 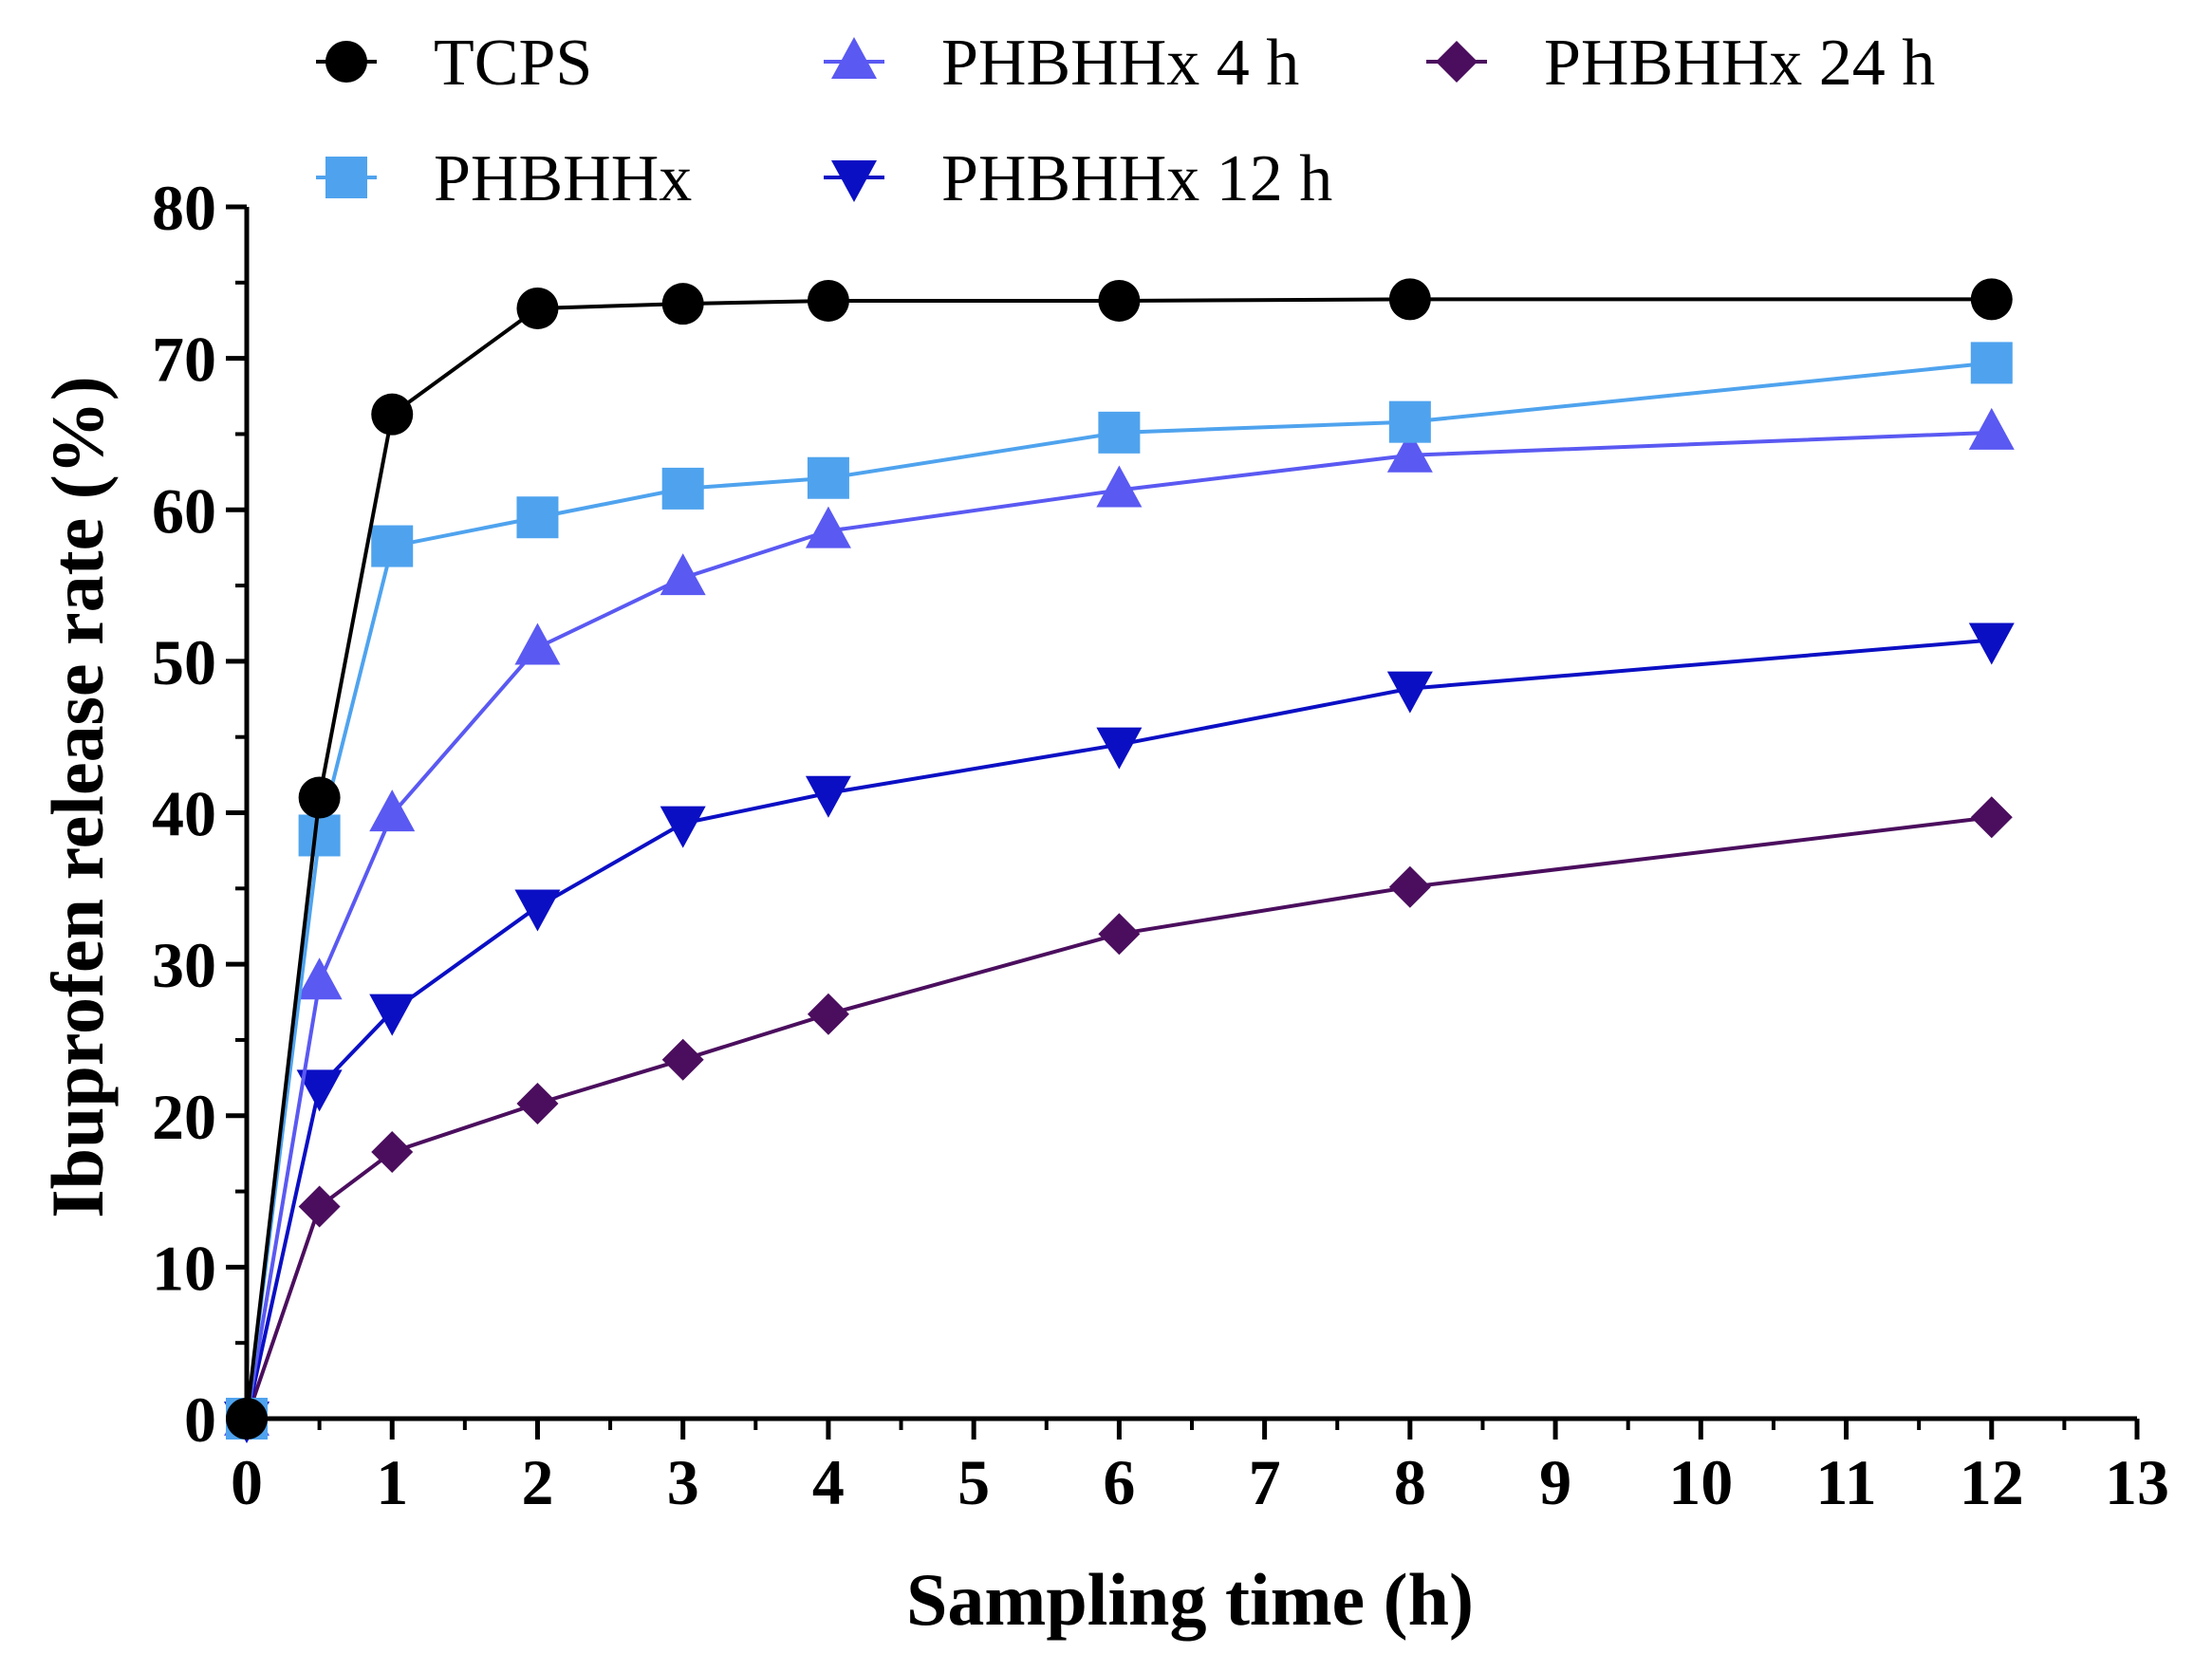 I want to click on legend-item-phbhhx-24-h: PHBHHx 24 h, so click(x=1681, y=63).